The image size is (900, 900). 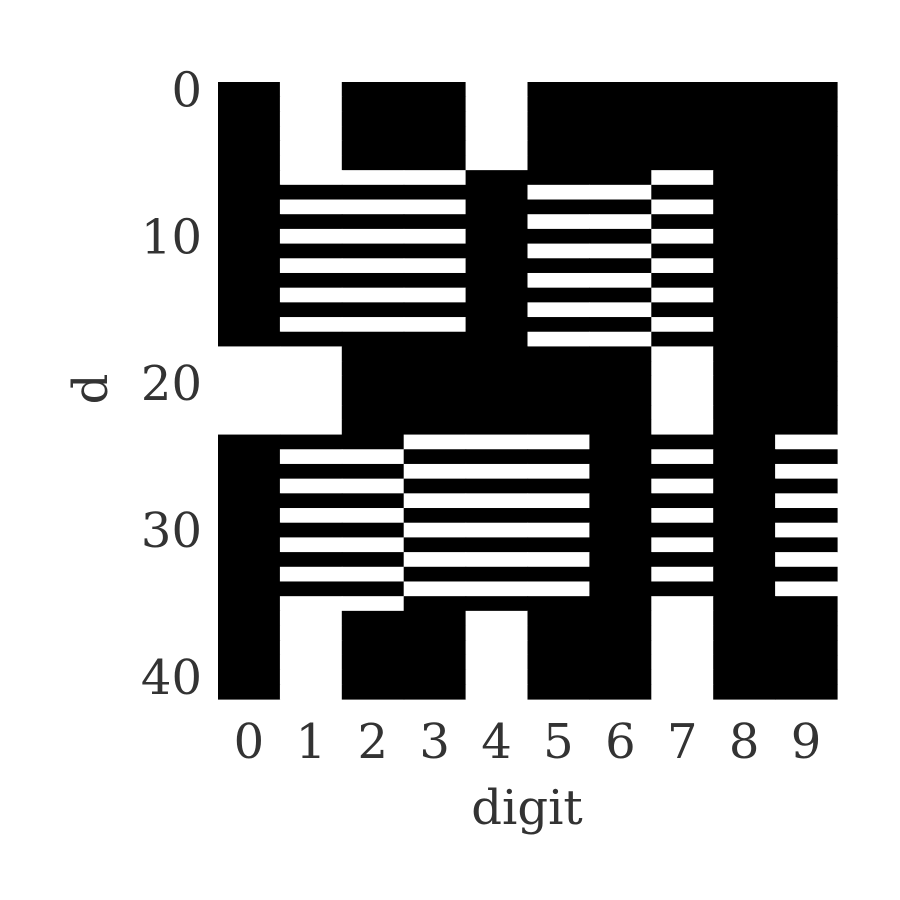 I want to click on x-tick-label: 4, so click(x=496, y=742).